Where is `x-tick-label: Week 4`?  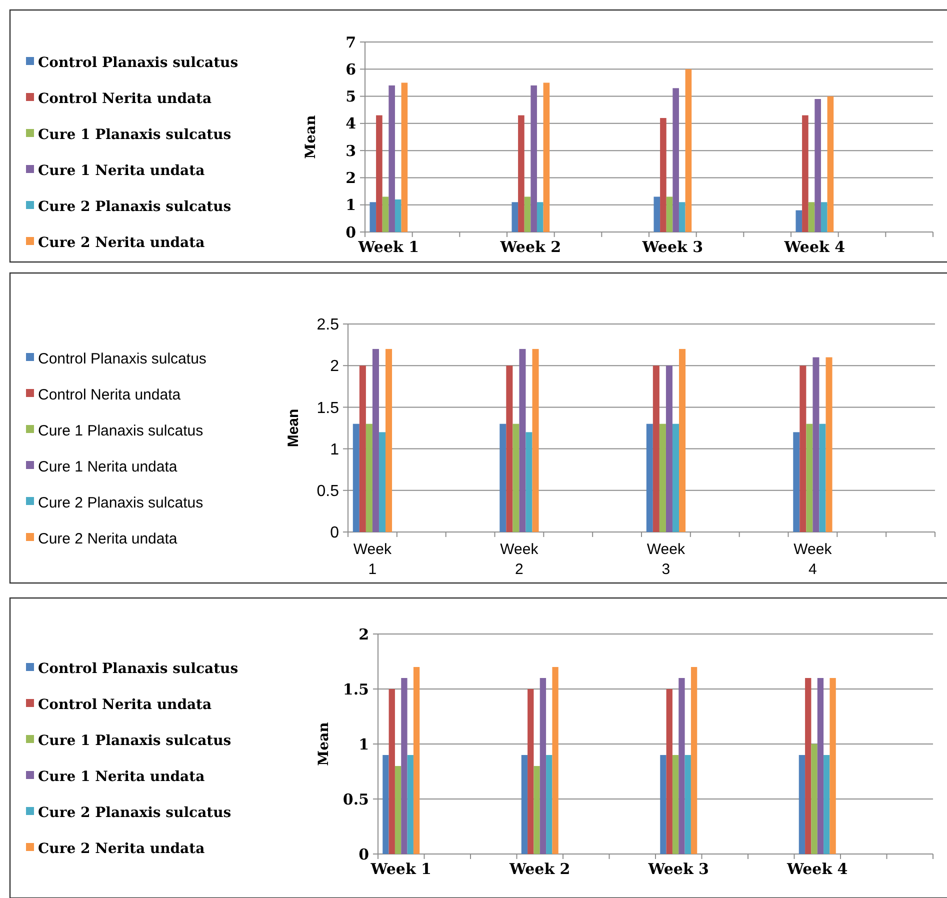
x-tick-label: Week 4 is located at coordinates (817, 869).